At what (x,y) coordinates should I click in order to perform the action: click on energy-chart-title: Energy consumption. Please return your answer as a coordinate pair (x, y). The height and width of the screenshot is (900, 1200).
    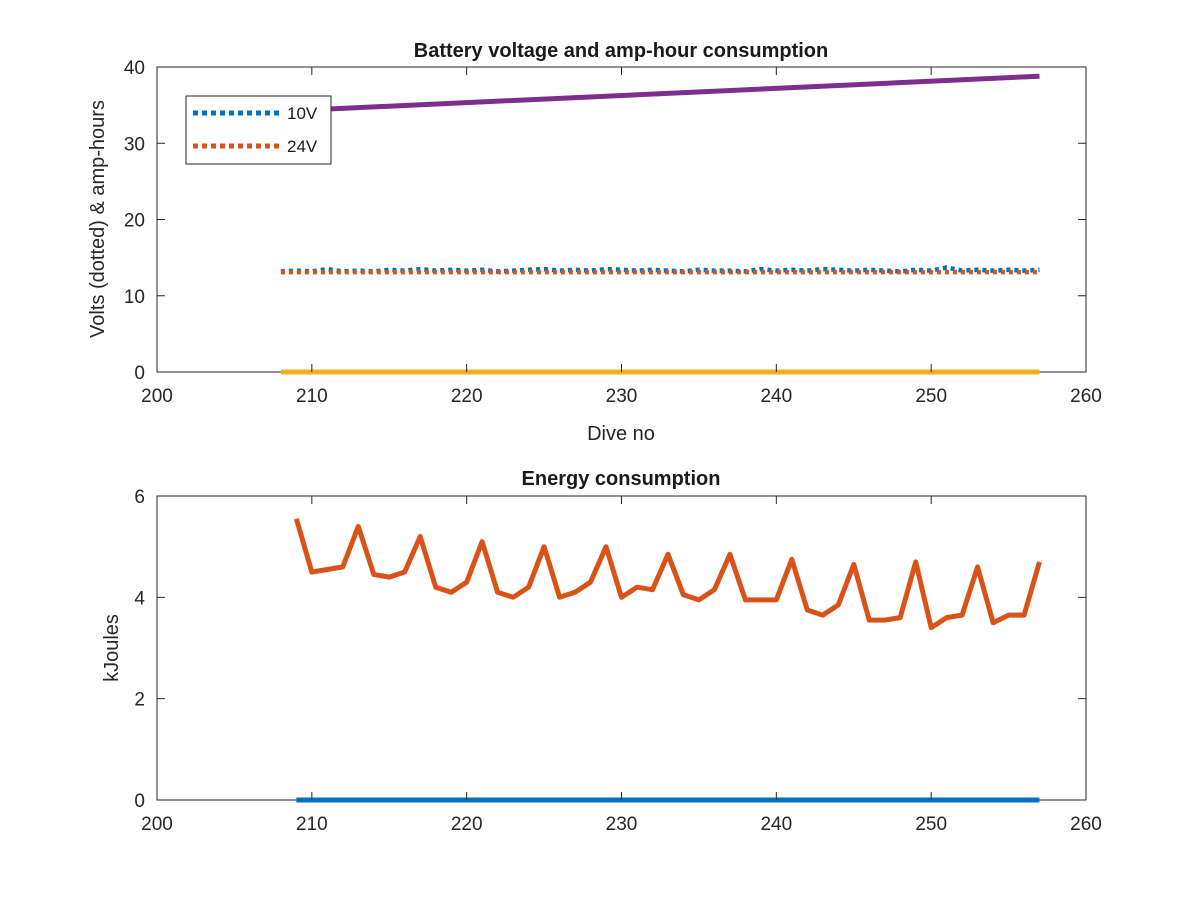
    Looking at the image, I should click on (621, 479).